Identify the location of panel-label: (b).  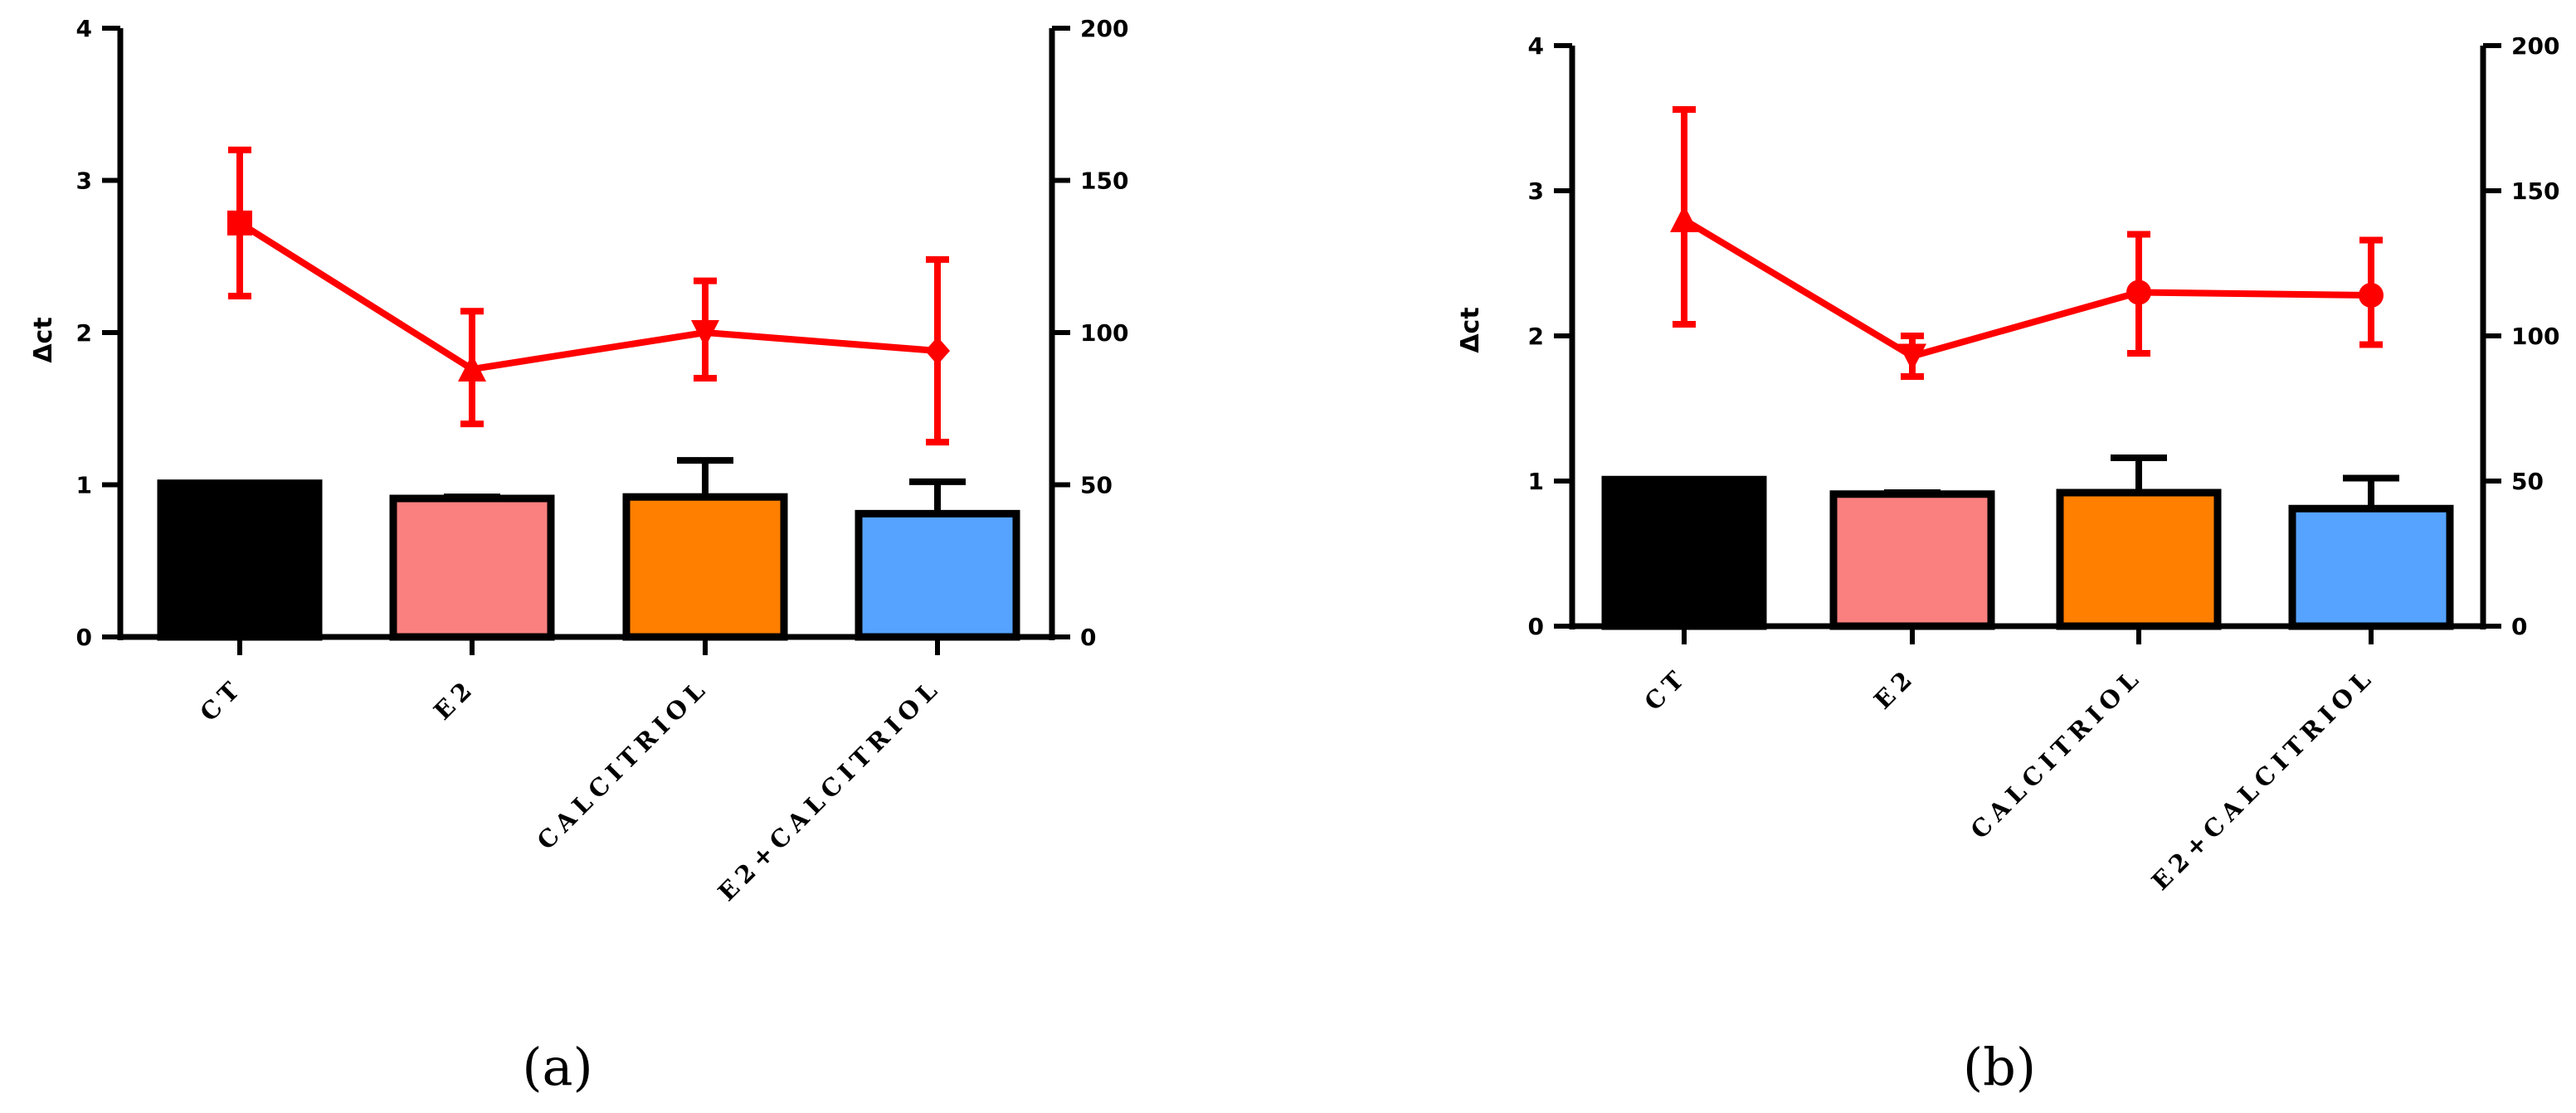
(1999, 1067).